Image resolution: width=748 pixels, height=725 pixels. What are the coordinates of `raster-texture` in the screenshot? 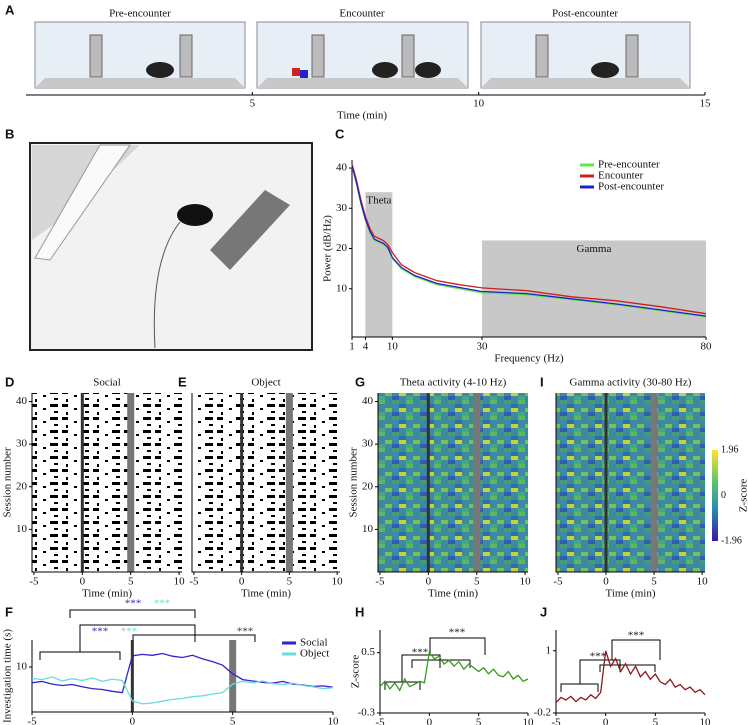 It's located at (107, 482).